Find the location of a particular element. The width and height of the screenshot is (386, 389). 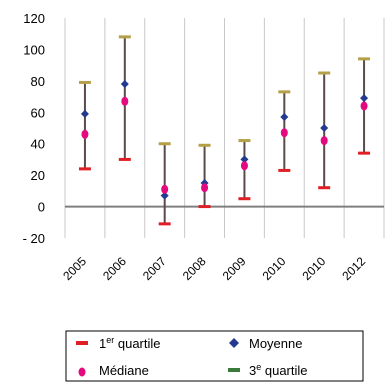

legend-mean-swatch is located at coordinates (234, 343).